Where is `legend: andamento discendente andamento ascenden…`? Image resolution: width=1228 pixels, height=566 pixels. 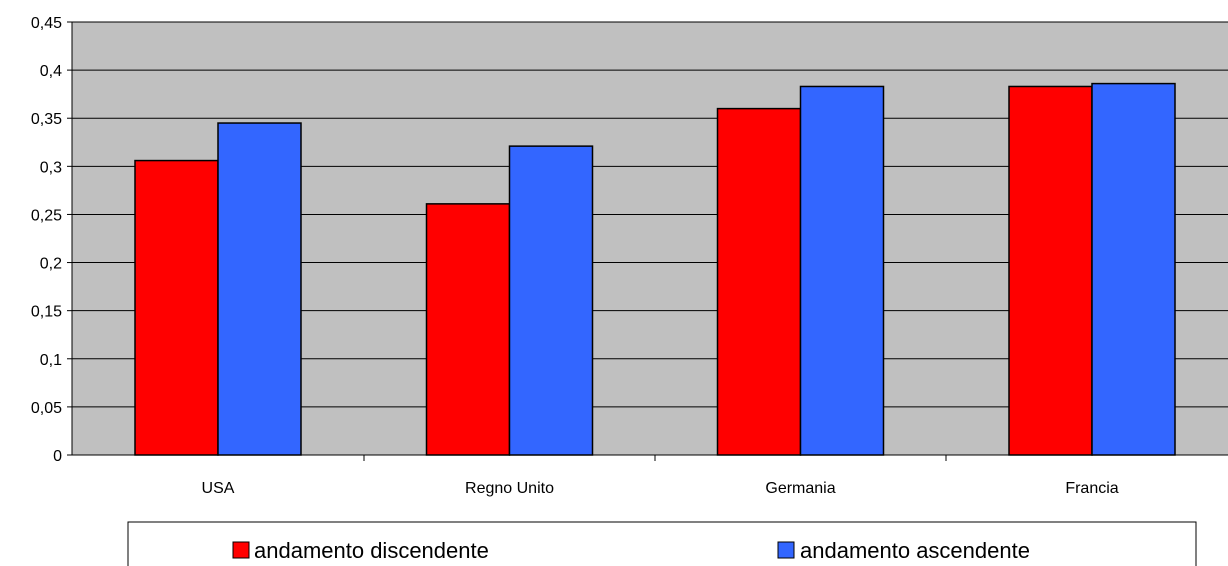
legend: andamento discendente andamento ascenden… is located at coordinates (662, 543).